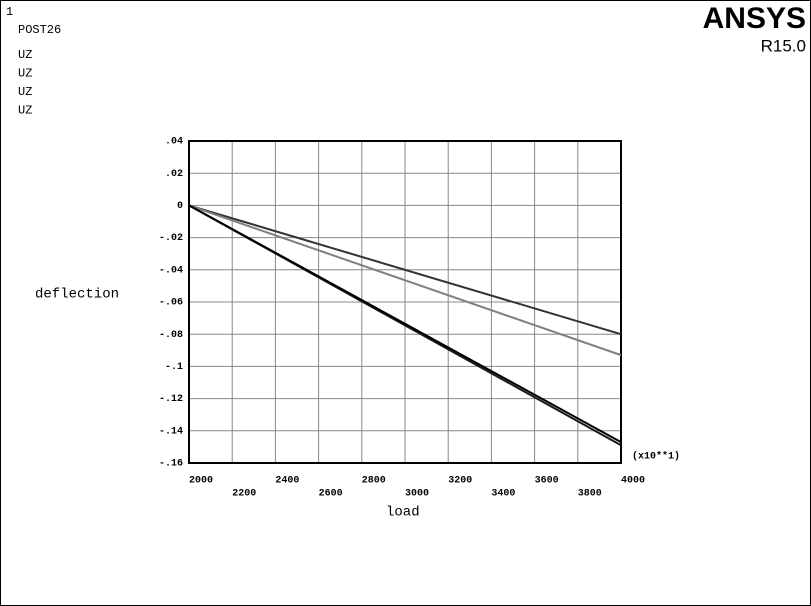 Image resolution: width=811 pixels, height=606 pixels. I want to click on y-tick-label: .02, so click(174, 174).